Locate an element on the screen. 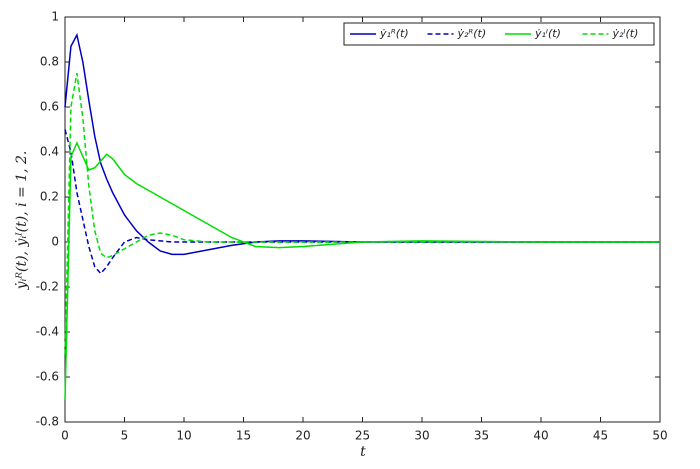  legend-label: ẏ₂ᴵ(t) is located at coordinates (625, 33).